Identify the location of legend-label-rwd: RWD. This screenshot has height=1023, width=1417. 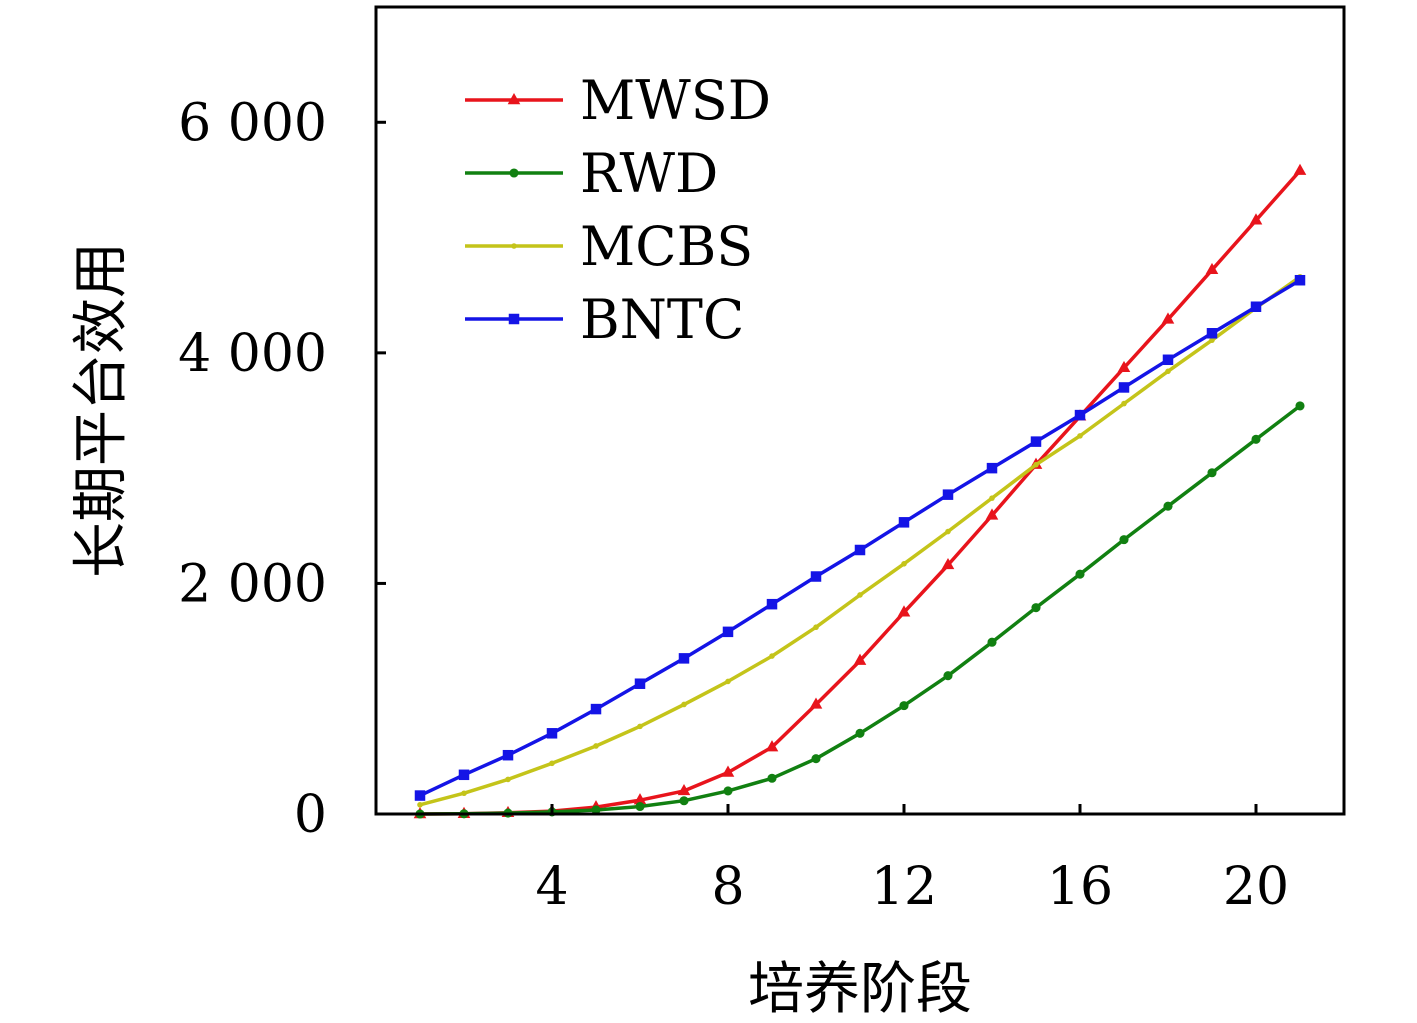
(649, 173).